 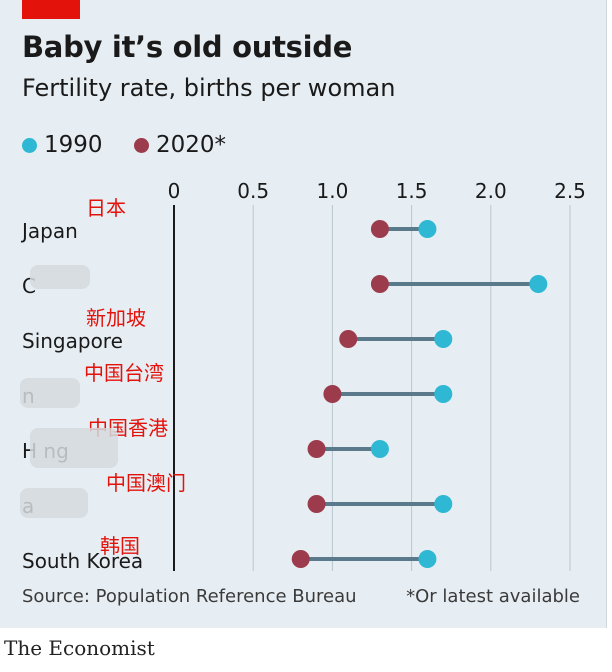 What do you see at coordinates (72, 341) in the screenshot?
I see `category-label: Singapore` at bounding box center [72, 341].